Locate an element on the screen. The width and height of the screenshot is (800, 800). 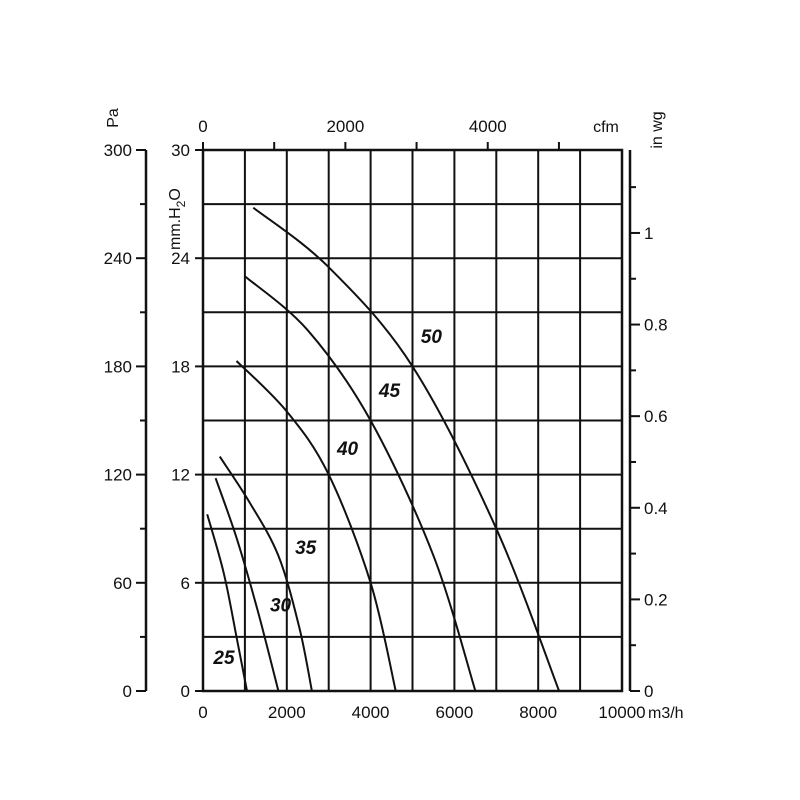
curve-label-30: 30 is located at coordinates (281, 606).